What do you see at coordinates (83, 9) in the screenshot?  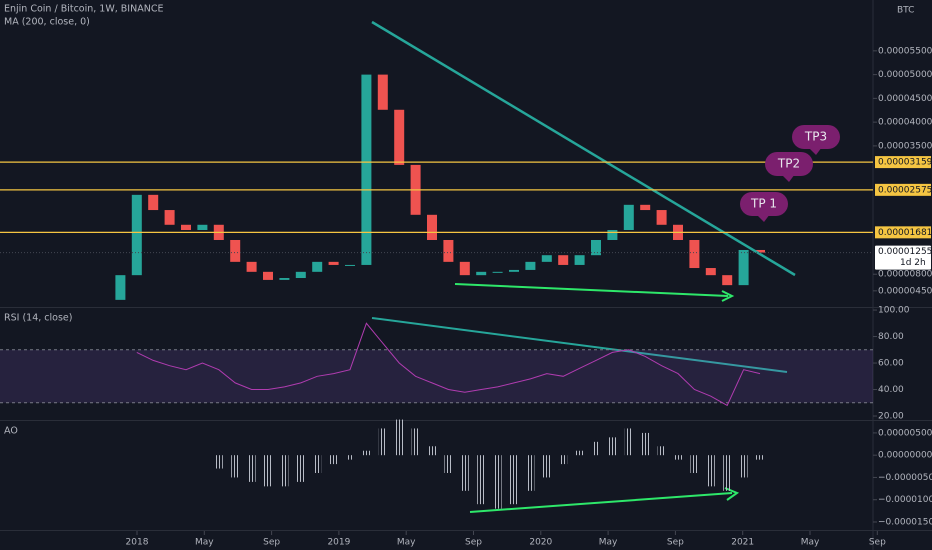 I see `symbol-title: Enjin Coin / Bitcoin, 1W, BINANCE` at bounding box center [83, 9].